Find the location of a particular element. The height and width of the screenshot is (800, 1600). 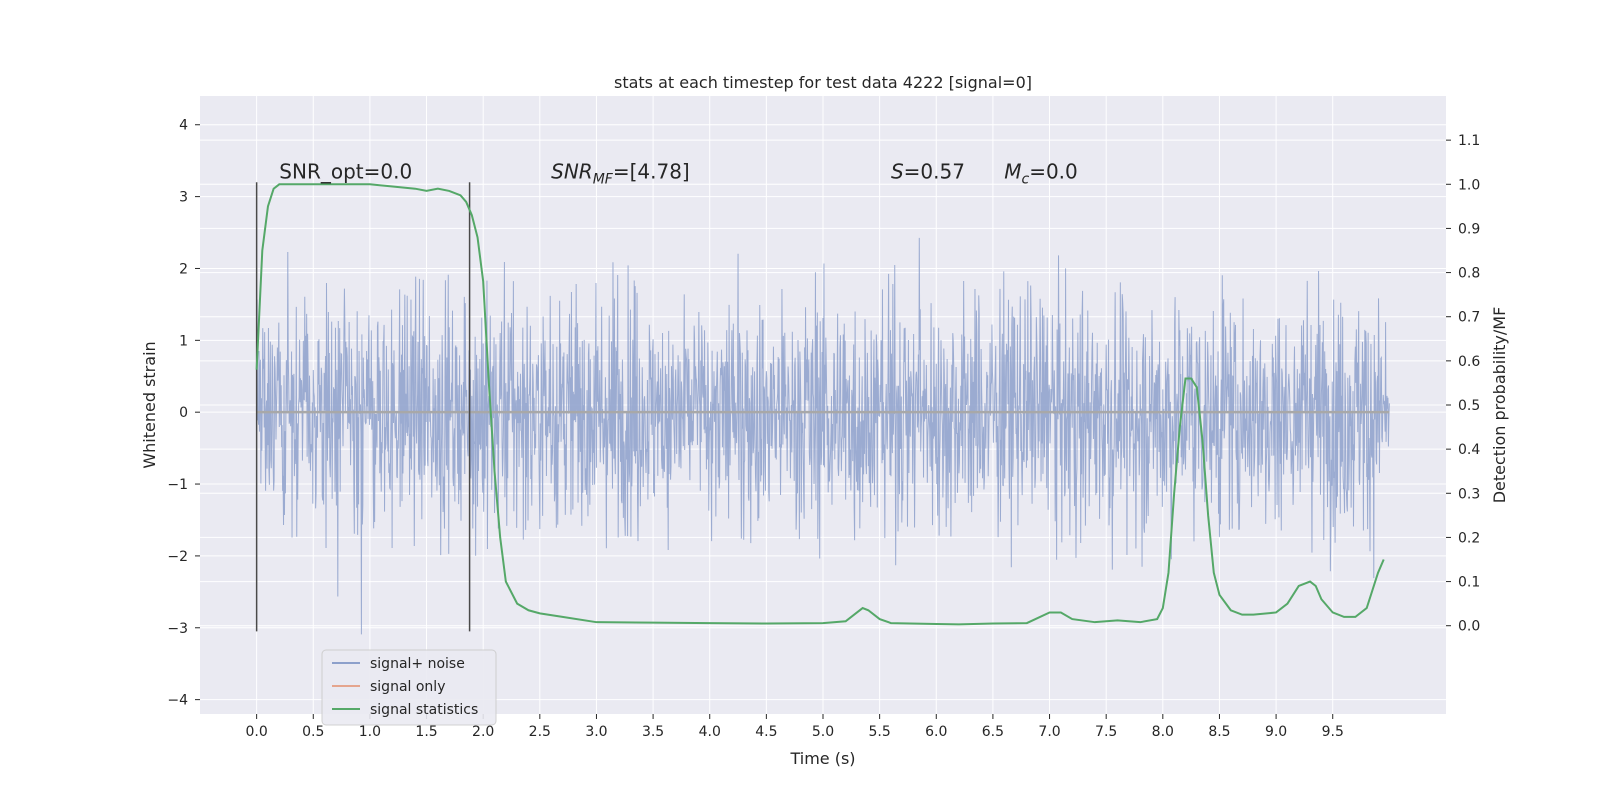

annotations: SNR_opt=0.0 SNRMF=[4.78] S=0.57 Mc=0.0 is located at coordinates (678, 174).